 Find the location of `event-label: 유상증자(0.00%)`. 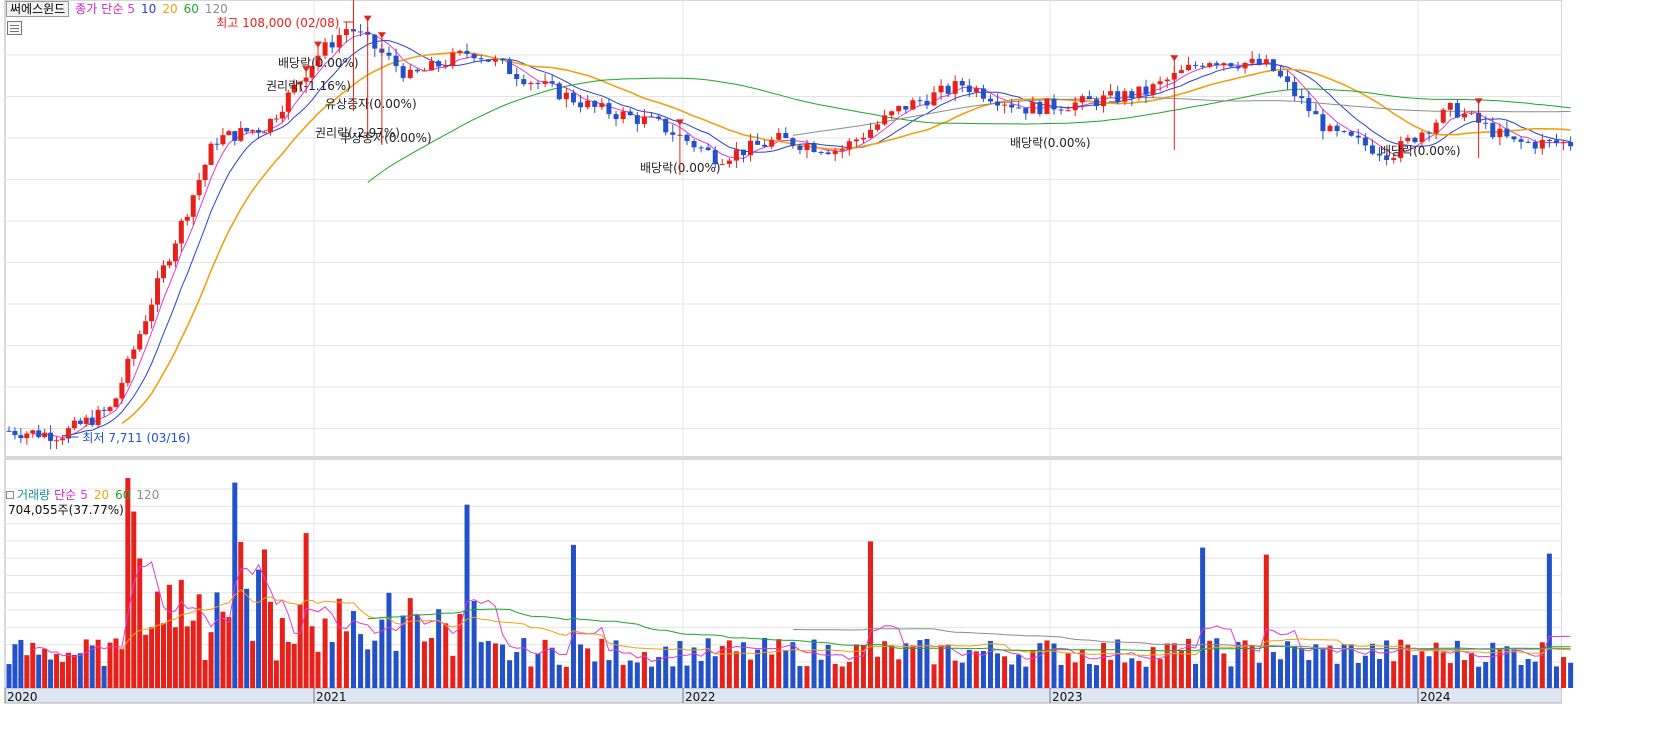

event-label: 유상증자(0.00%) is located at coordinates (371, 104).